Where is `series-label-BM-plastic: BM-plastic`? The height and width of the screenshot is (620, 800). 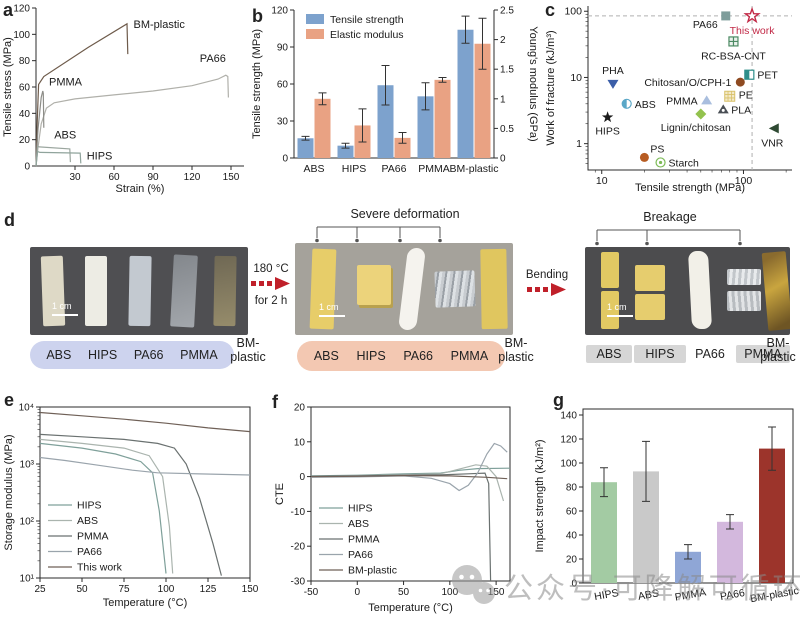
series-label-BM-plastic: BM-plastic is located at coordinates (160, 25).